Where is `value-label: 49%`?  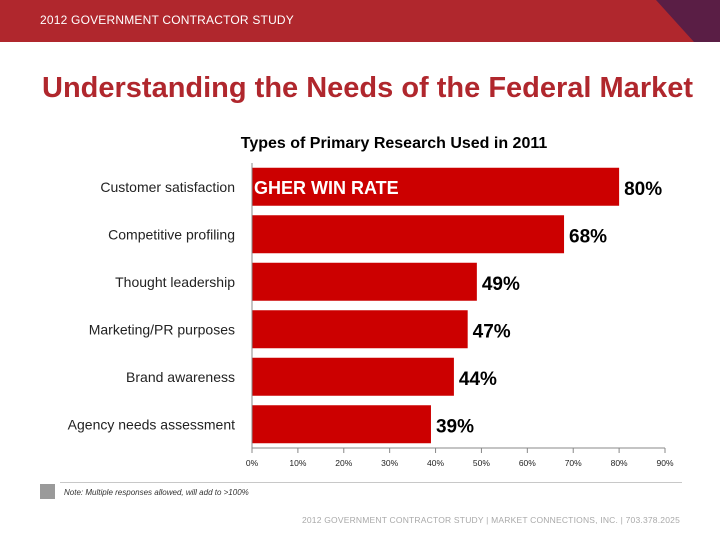 value-label: 49% is located at coordinates (501, 284).